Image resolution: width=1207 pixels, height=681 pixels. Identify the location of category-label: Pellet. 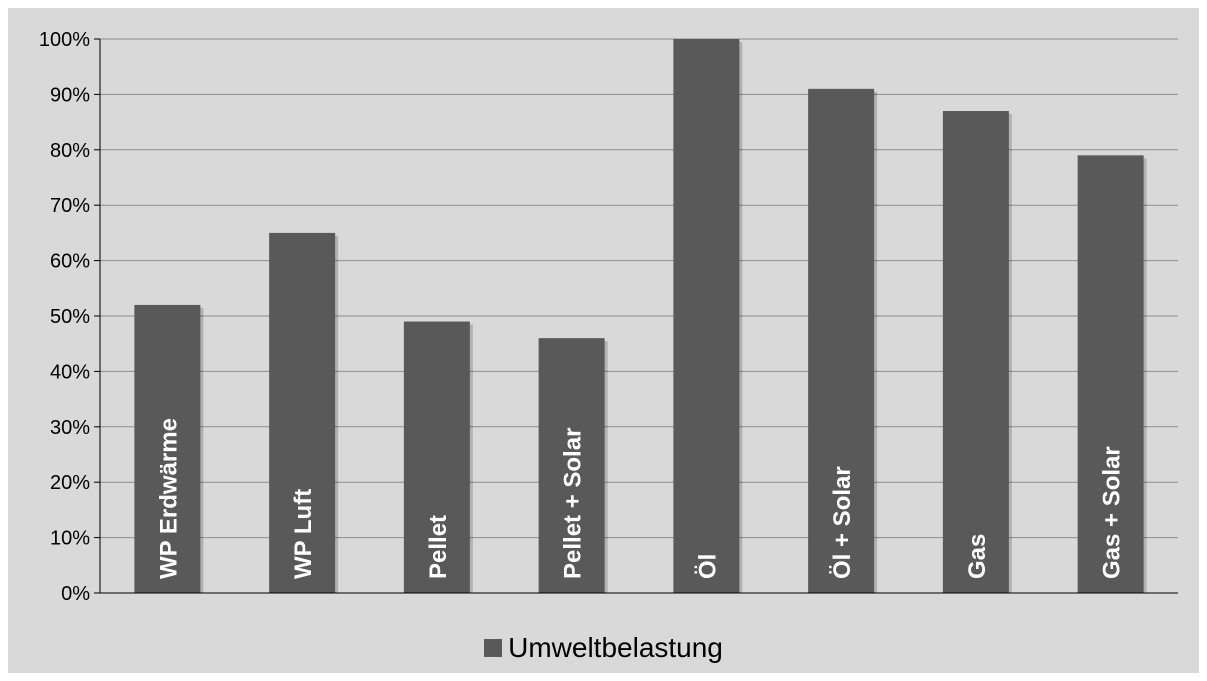
(438, 547).